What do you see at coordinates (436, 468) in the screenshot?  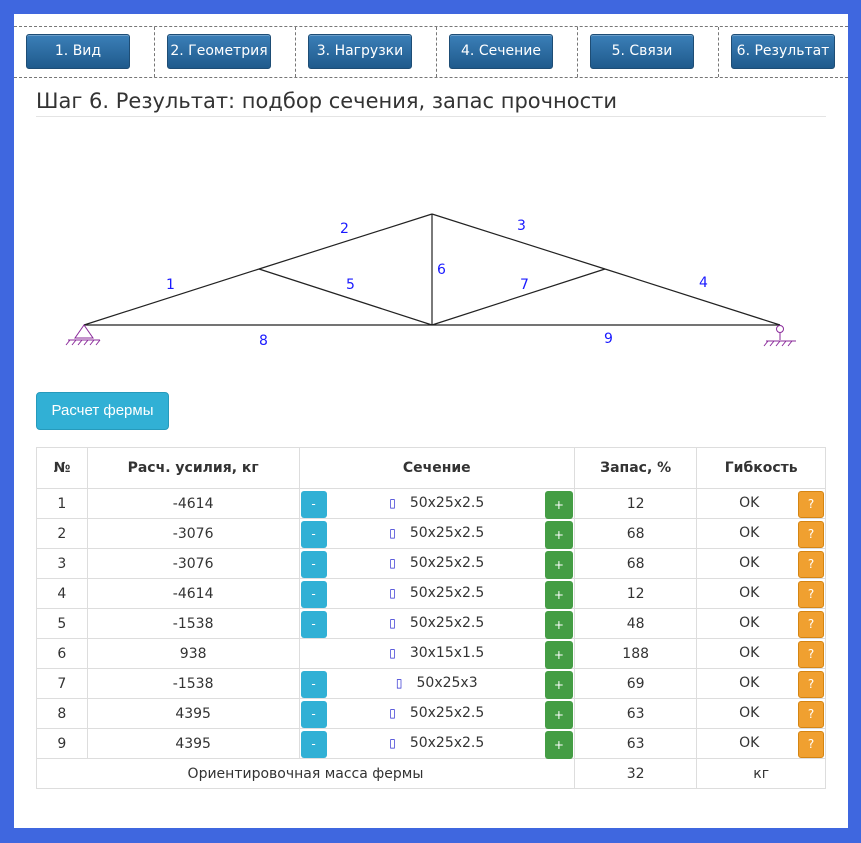 I see `header-section: Сечение` at bounding box center [436, 468].